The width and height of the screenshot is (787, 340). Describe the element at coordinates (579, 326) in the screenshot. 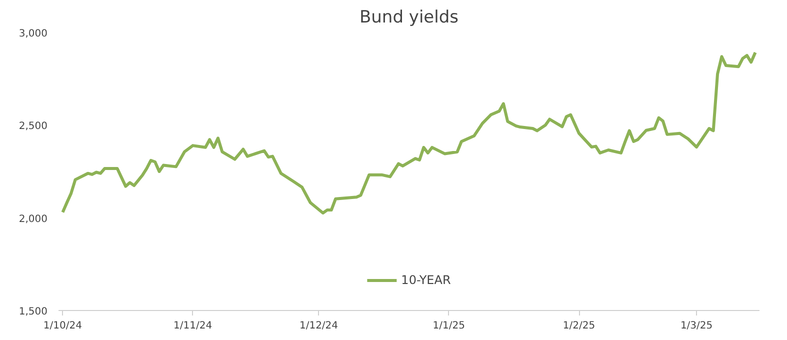

I see `x-tick-label: 1/2/25` at that location.